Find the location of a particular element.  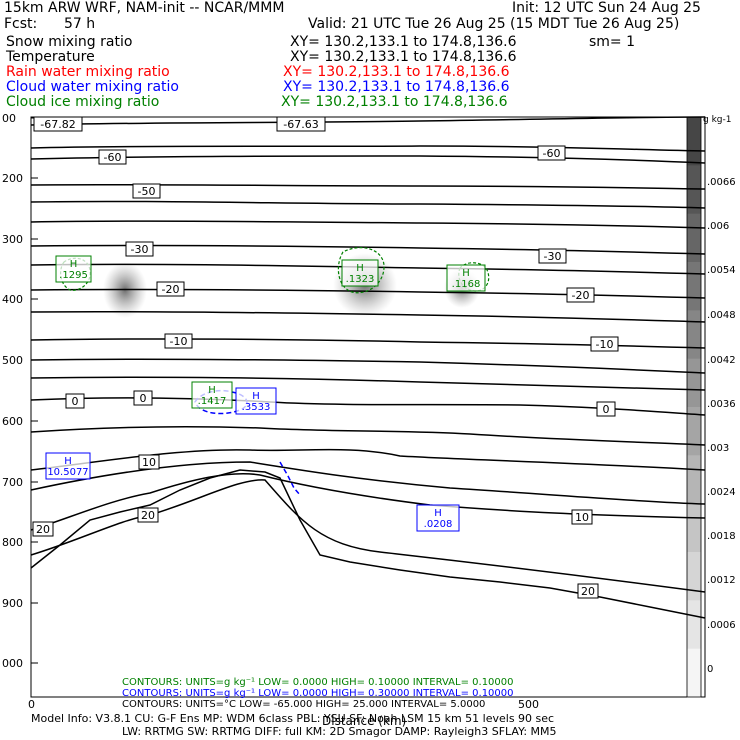

x-axis-title: Distance (km) is located at coordinates (364, 721).